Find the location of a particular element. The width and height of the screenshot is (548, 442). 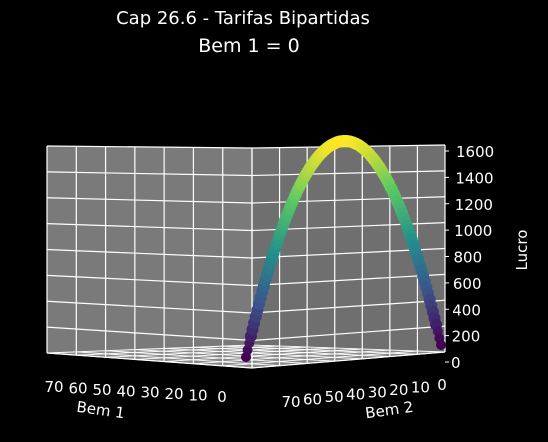

y-tick-label: 20 is located at coordinates (398, 390).